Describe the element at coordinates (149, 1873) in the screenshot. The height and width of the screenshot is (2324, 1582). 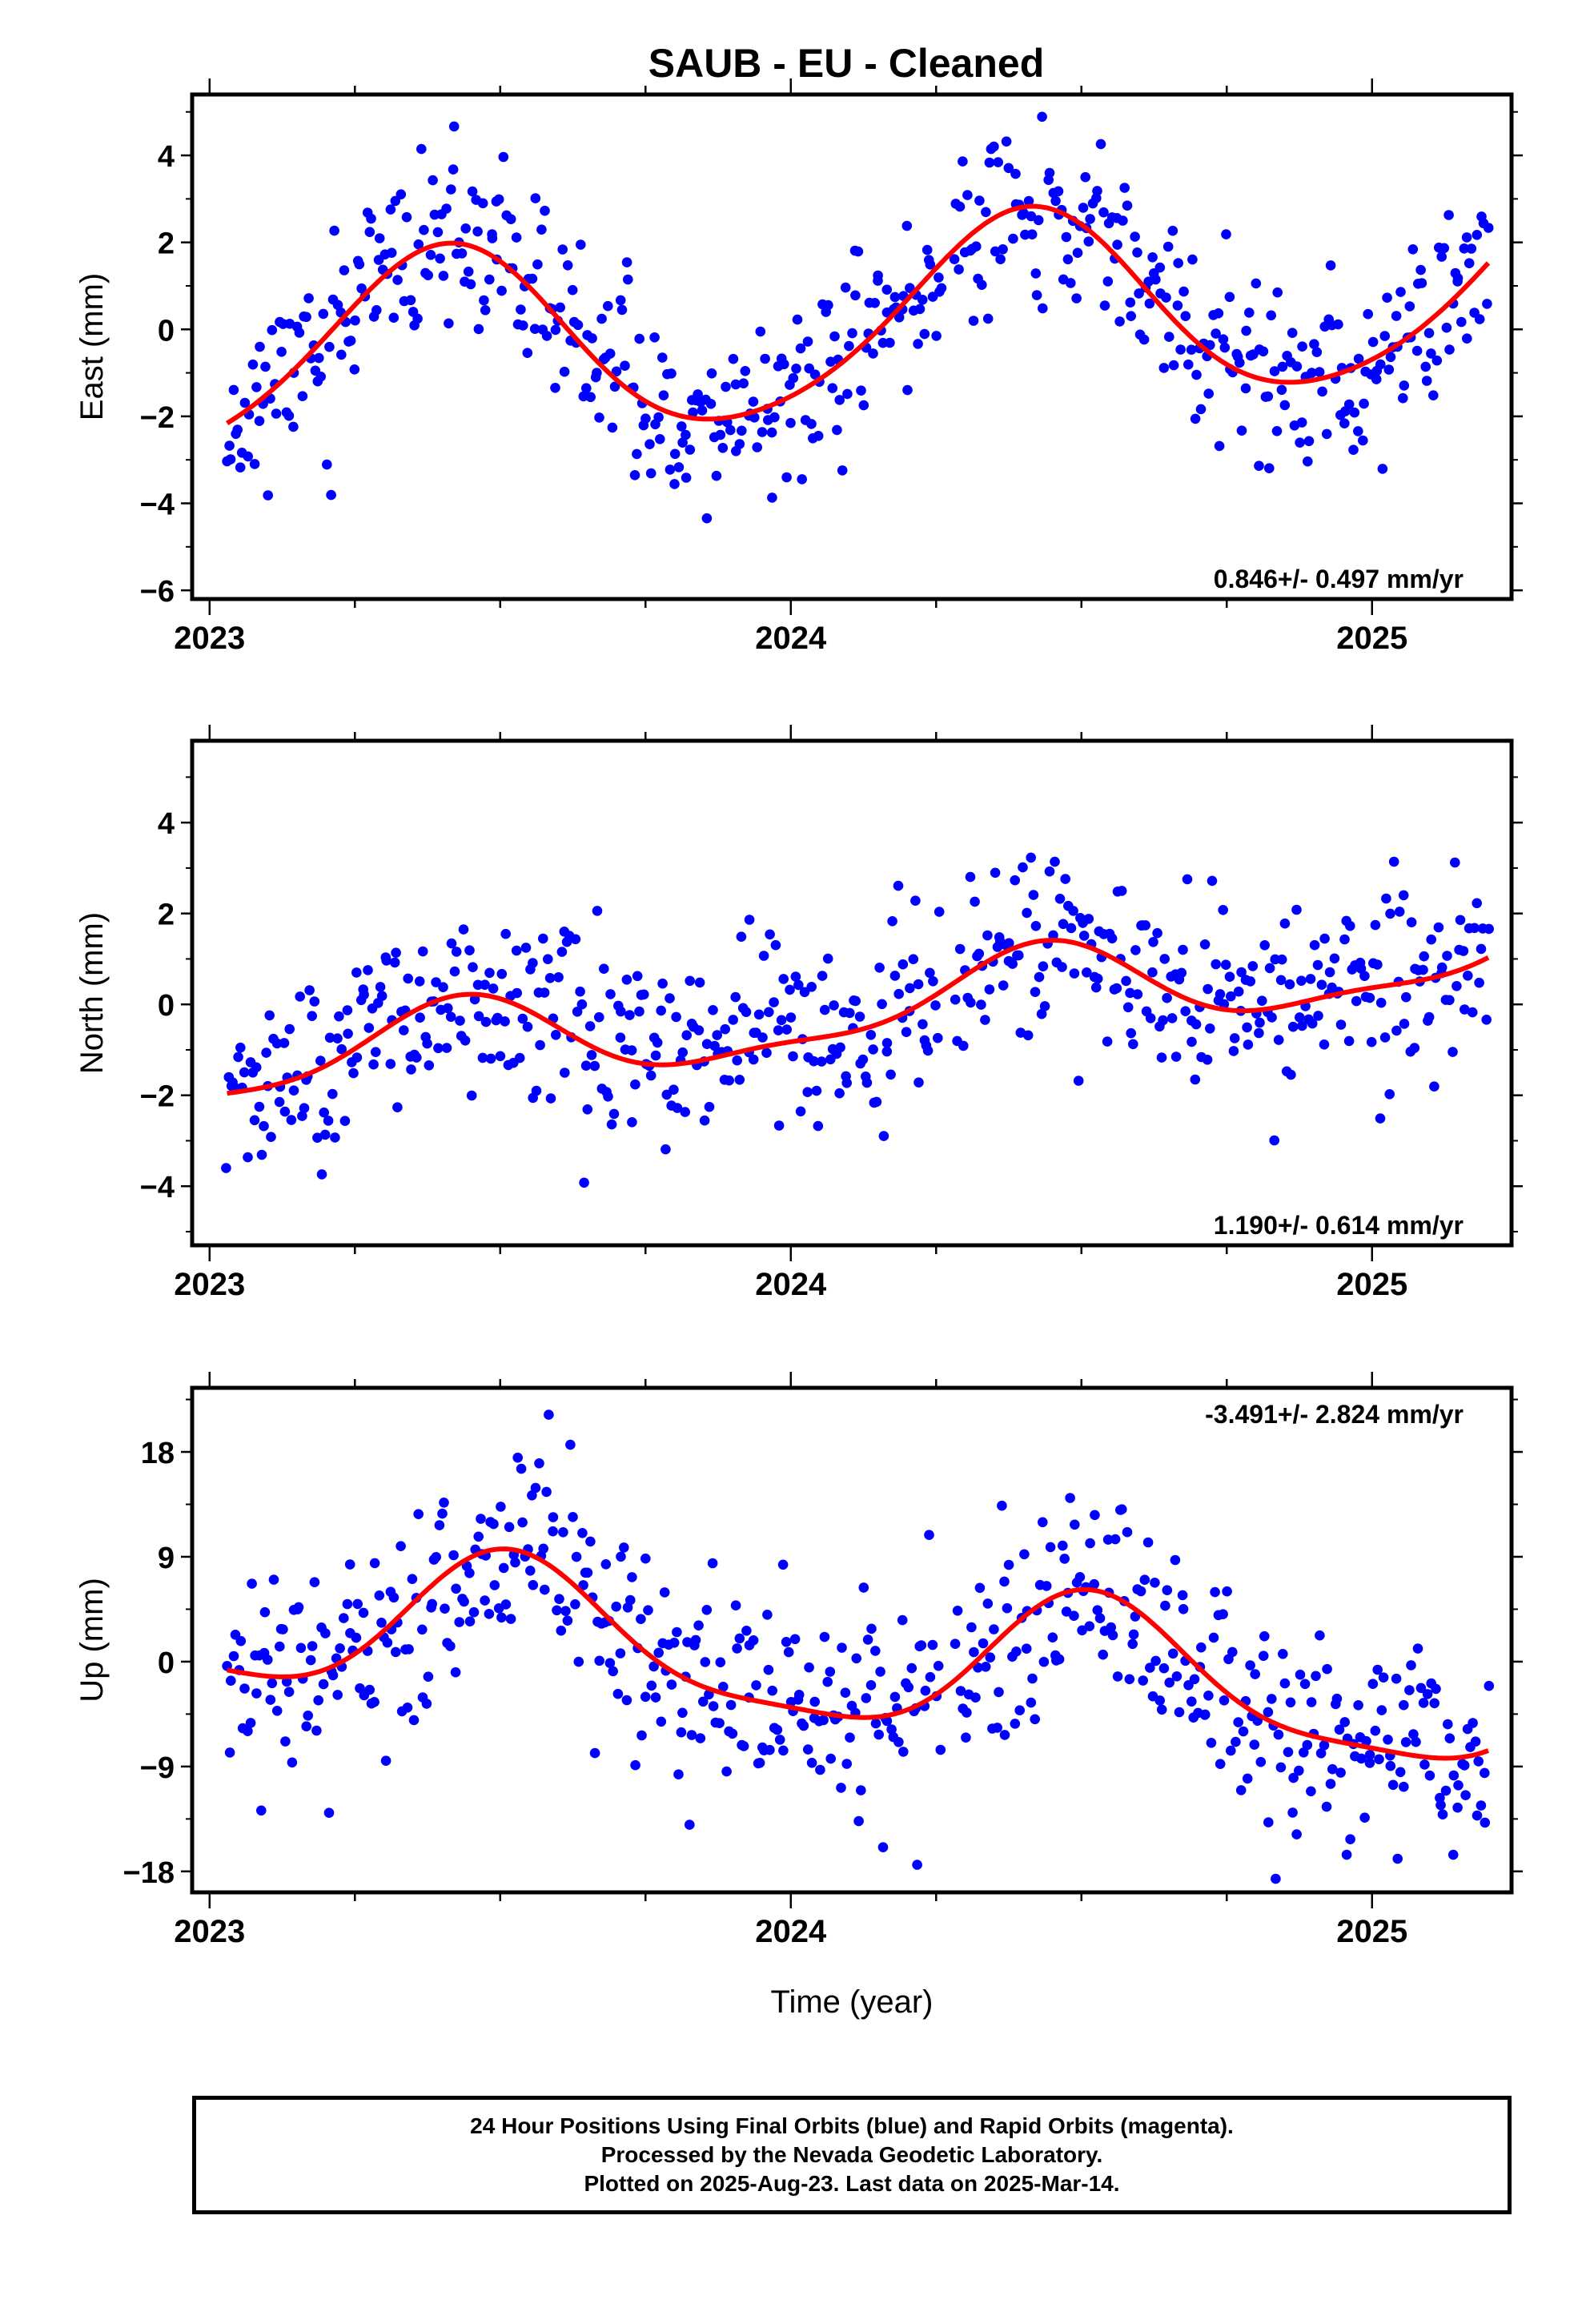
I see `y-tick-label: −18` at that location.